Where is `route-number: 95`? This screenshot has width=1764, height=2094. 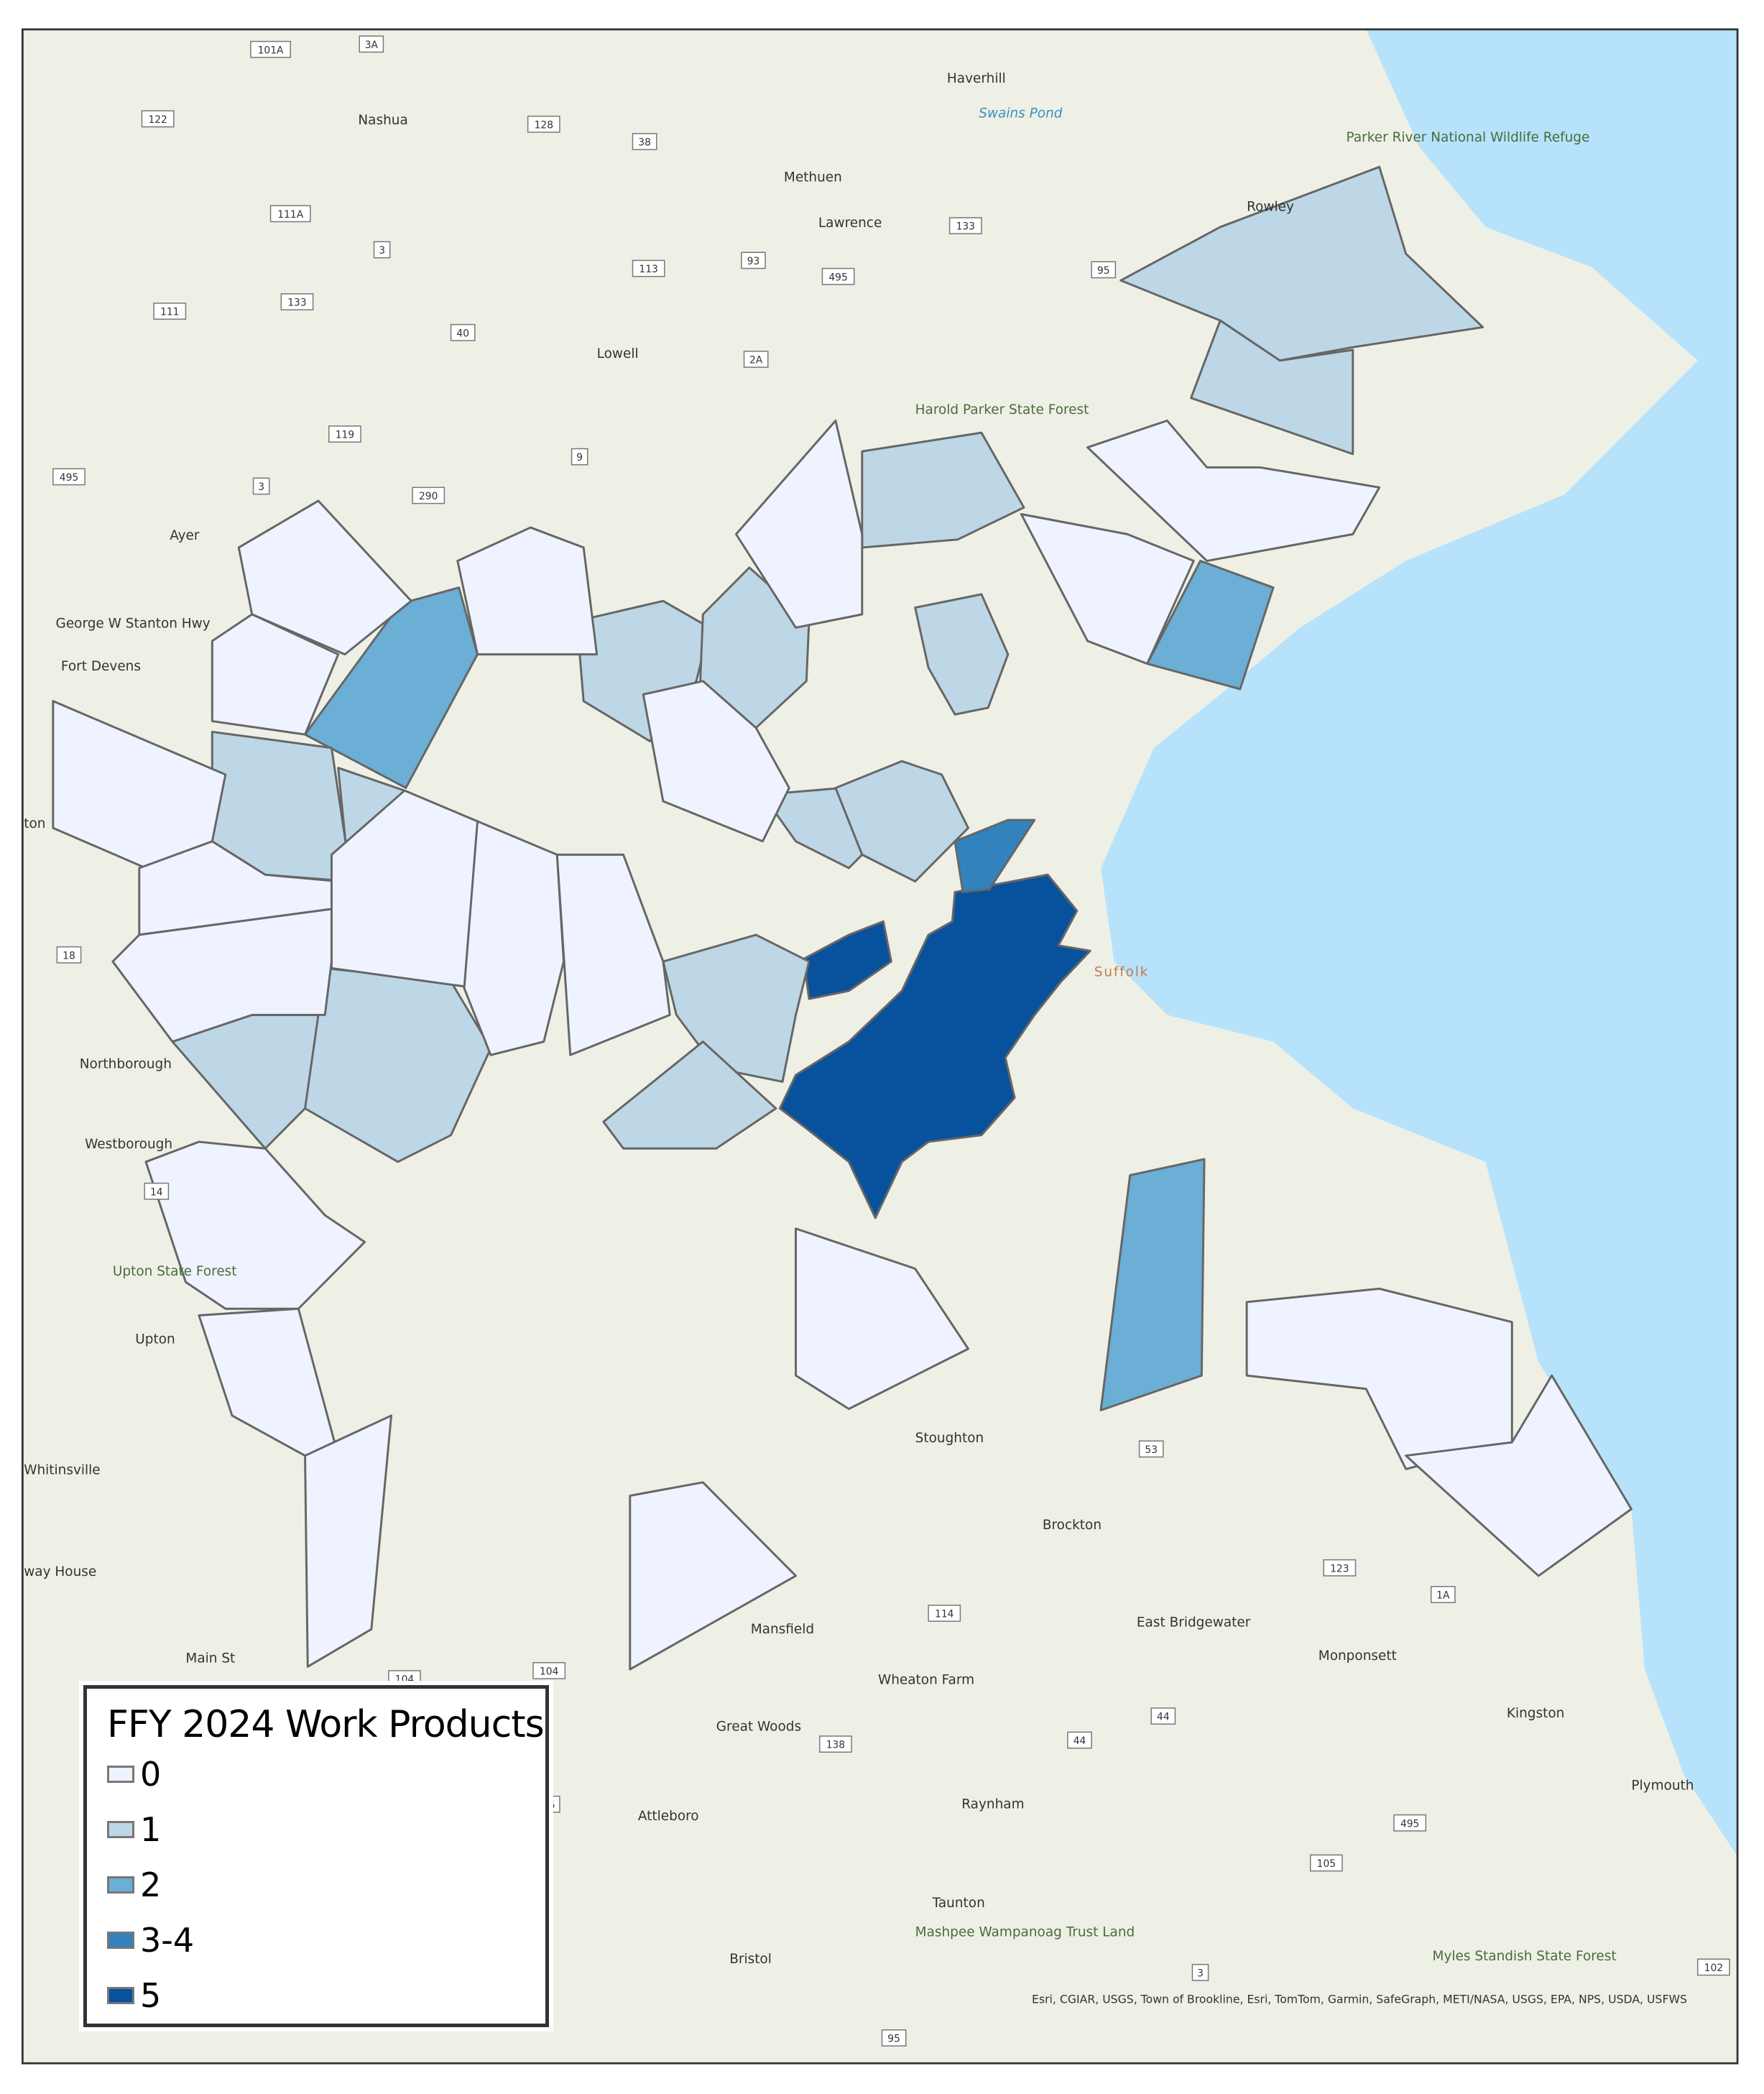
route-number: 95 is located at coordinates (893, 2038).